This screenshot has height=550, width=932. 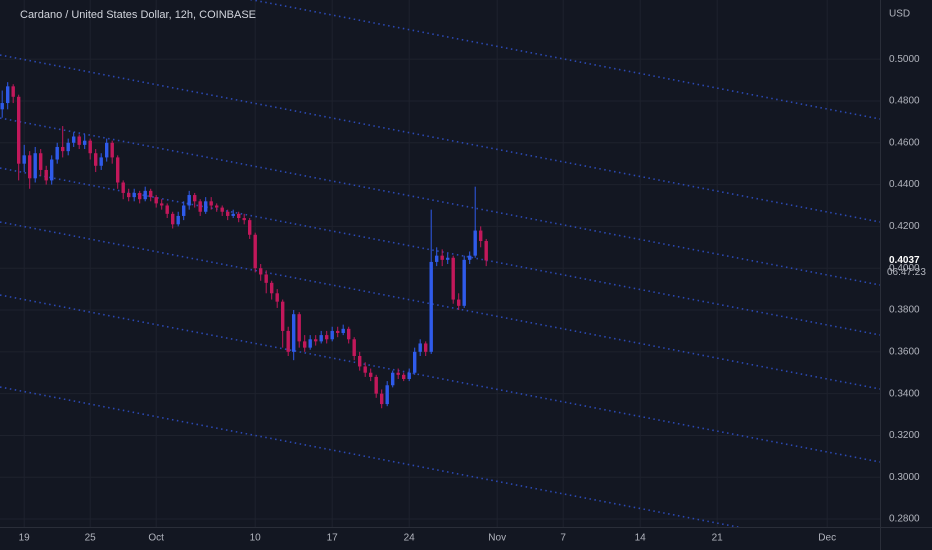 I want to click on x-tick-label: 17, so click(x=333, y=538).